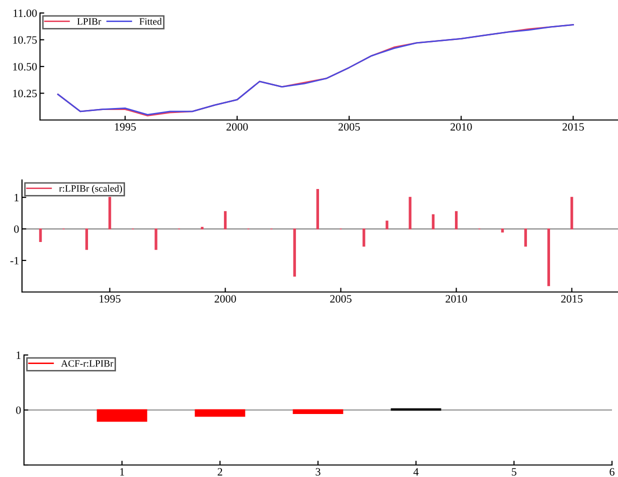 This screenshot has width=618, height=477. I want to click on y-tick-label: -1, so click(14, 260).